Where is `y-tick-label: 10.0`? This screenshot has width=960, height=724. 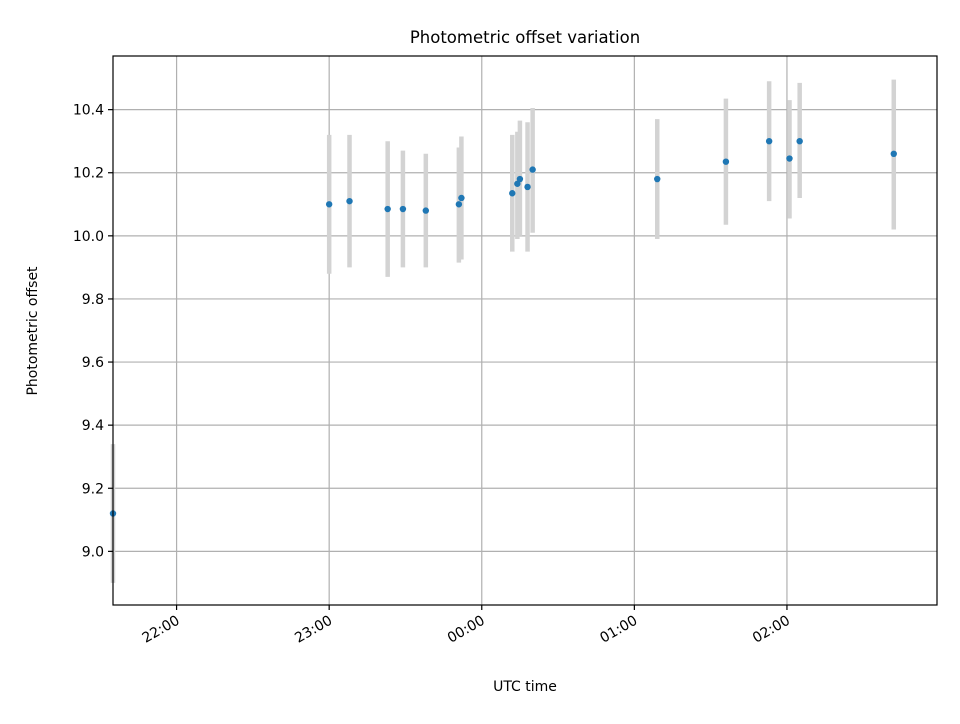 y-tick-label: 10.0 is located at coordinates (88, 237).